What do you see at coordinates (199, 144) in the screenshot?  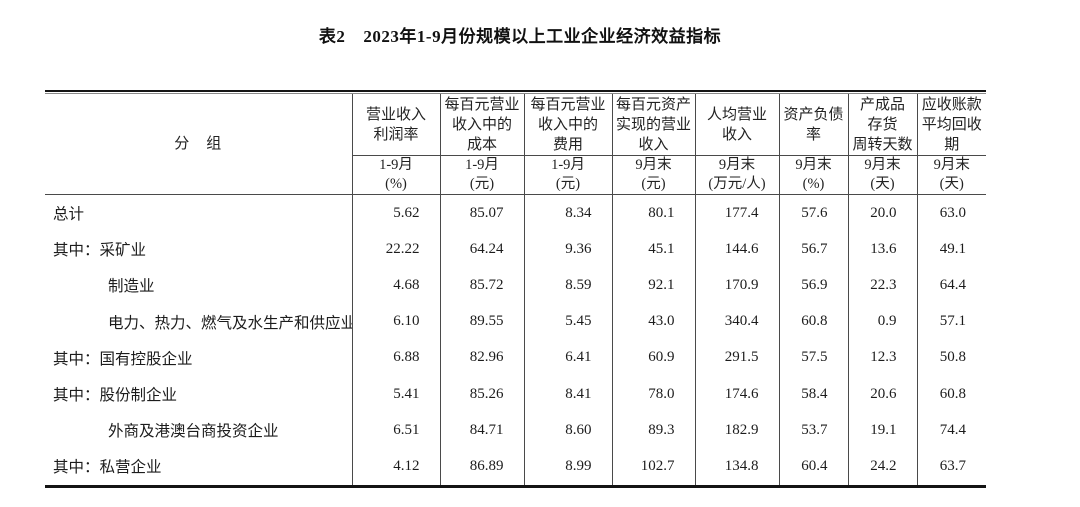 I see `column-header-group: 分 组` at bounding box center [199, 144].